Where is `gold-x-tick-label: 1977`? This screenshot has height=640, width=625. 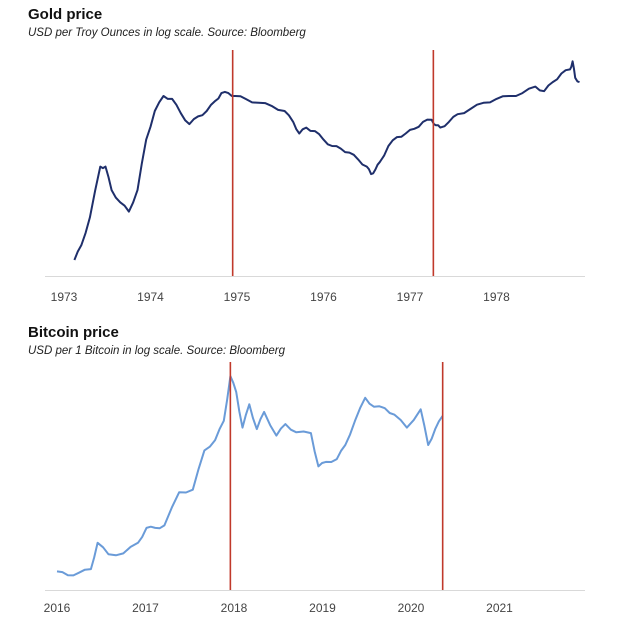 gold-x-tick-label: 1977 is located at coordinates (410, 297).